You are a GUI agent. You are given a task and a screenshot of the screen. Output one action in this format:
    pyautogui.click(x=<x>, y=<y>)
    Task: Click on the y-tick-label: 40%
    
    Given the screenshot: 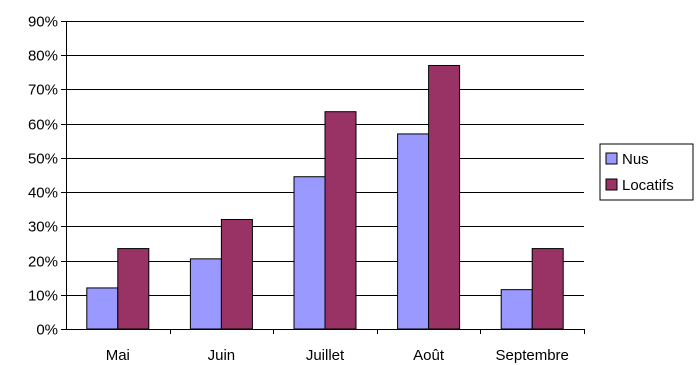 What is the action you would take?
    pyautogui.click(x=43, y=193)
    